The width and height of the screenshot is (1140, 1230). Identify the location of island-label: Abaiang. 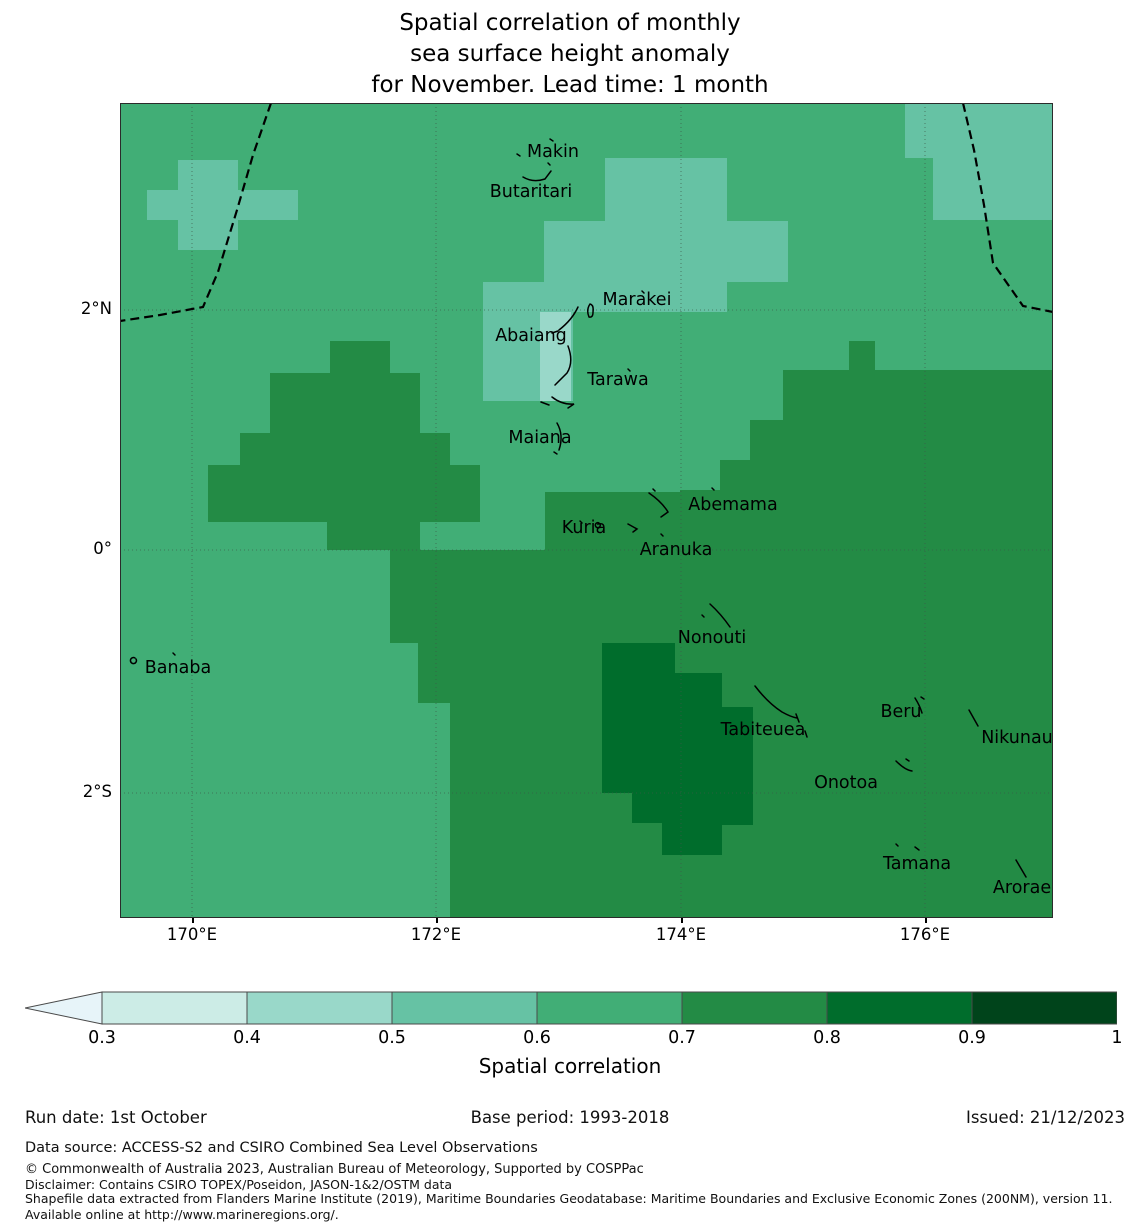
(531, 336).